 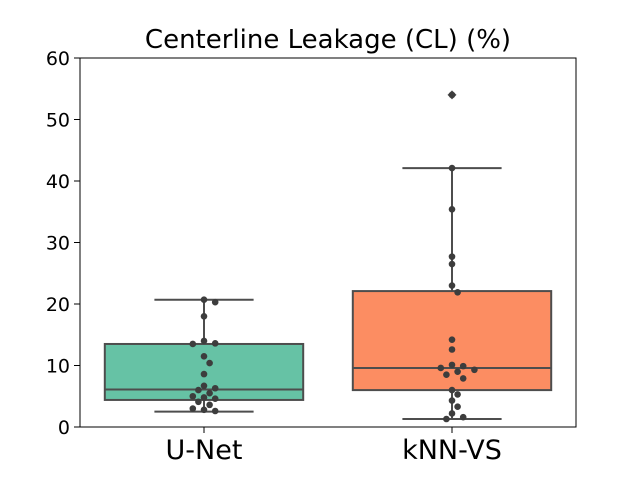 I want to click on x-tick-label: U-Net, so click(x=204, y=450).